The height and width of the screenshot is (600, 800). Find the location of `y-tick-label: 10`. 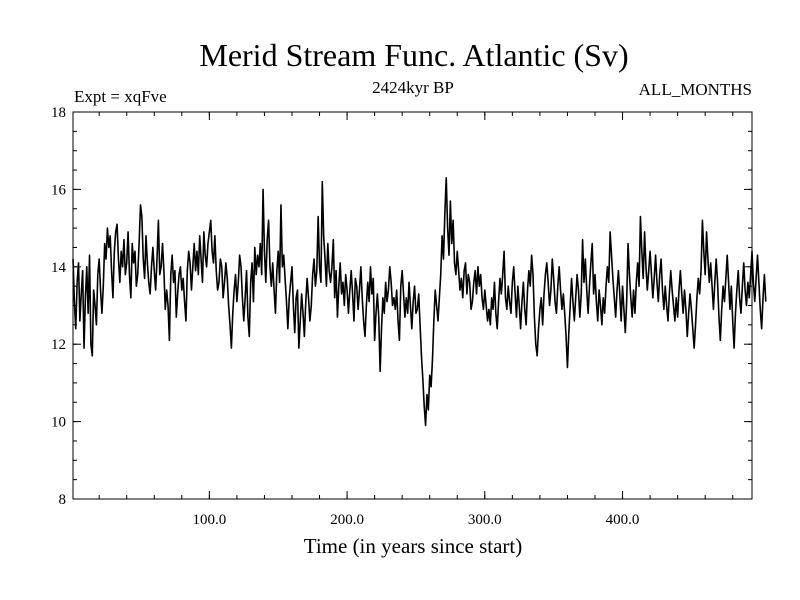

y-tick-label: 10 is located at coordinates (58, 423).